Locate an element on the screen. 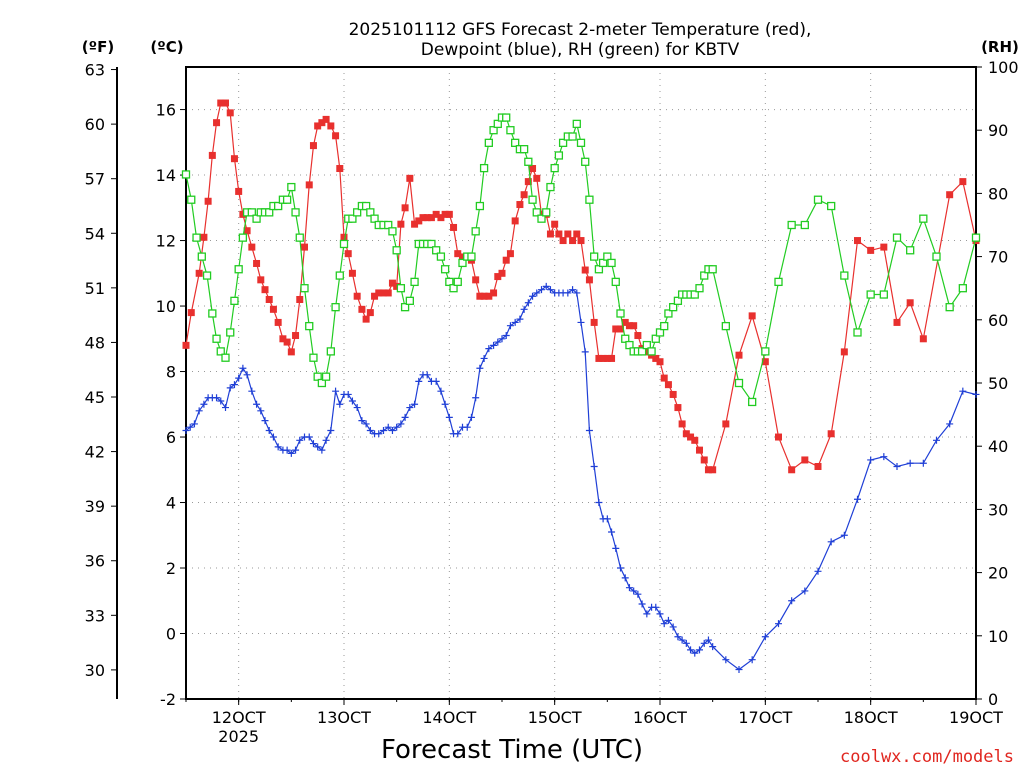 This screenshot has height=768, width=1024. x-tick-label: 19OCT is located at coordinates (976, 717).